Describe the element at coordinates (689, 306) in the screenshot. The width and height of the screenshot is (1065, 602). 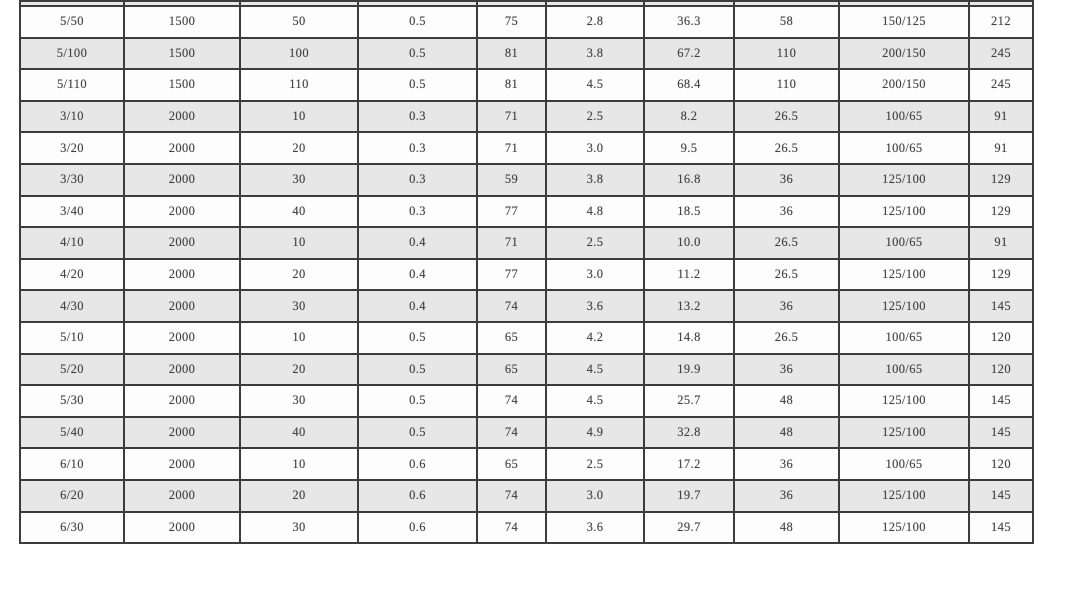
I see `table-cell: 13.2` at that location.